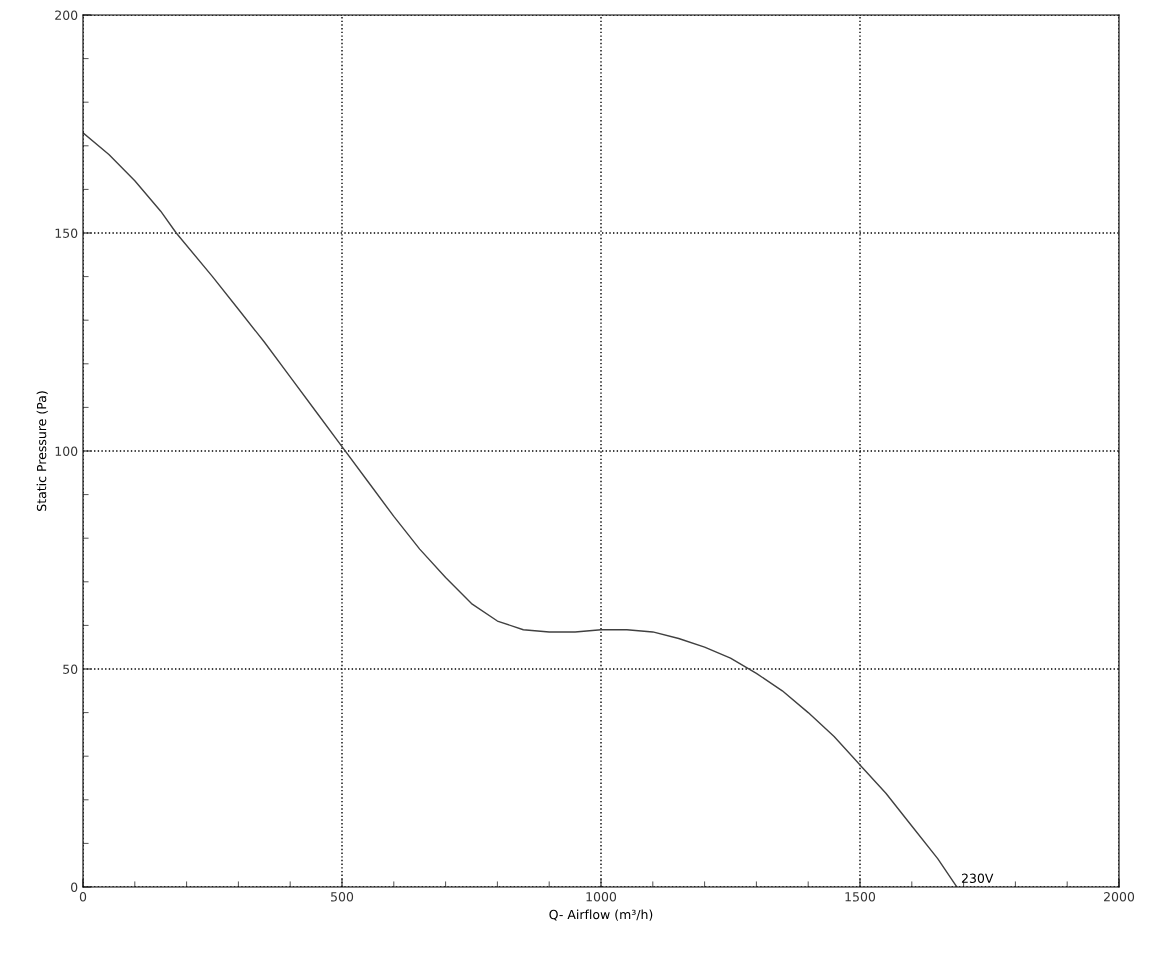 Image resolution: width=1152 pixels, height=960 pixels. Describe the element at coordinates (860, 897) in the screenshot. I see `x-tick-label: 1500` at that location.